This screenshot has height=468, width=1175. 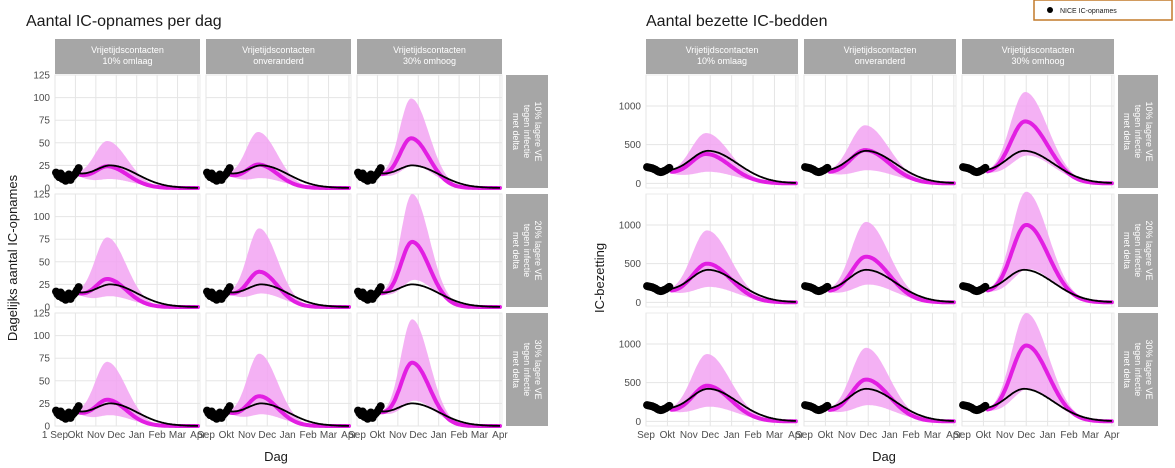 I want to click on row-strip-line: 30% lagere VE, so click(x=1149, y=369).